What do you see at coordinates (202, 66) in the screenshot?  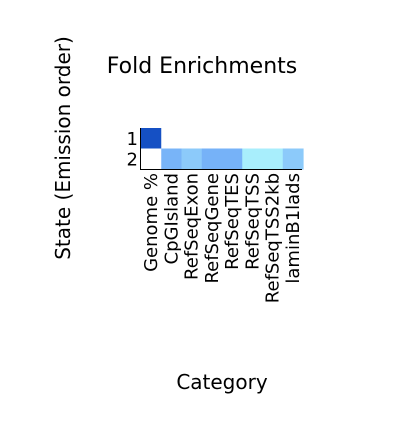 I see `chart-title: Fold Enrichments` at bounding box center [202, 66].